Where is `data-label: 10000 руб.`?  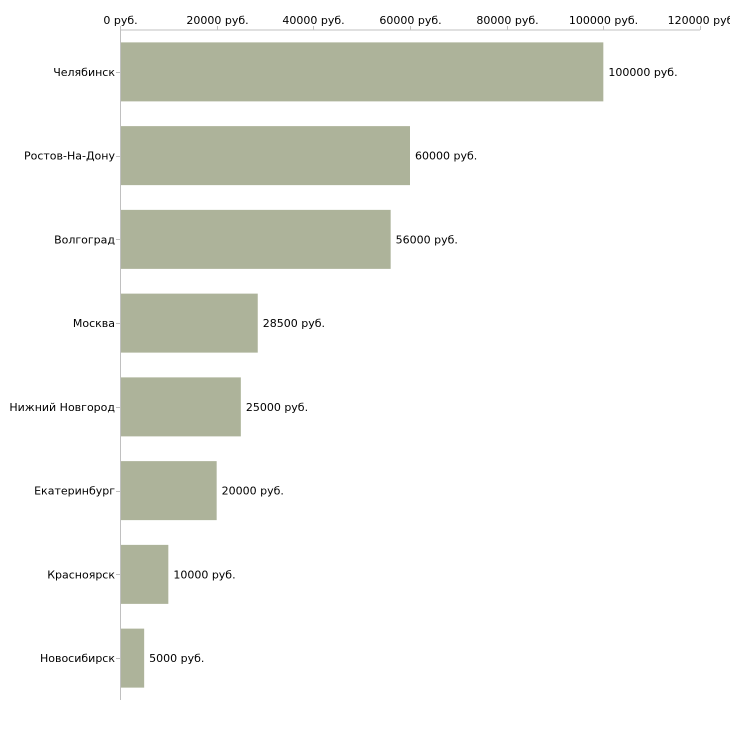
data-label: 10000 руб. is located at coordinates (204, 574).